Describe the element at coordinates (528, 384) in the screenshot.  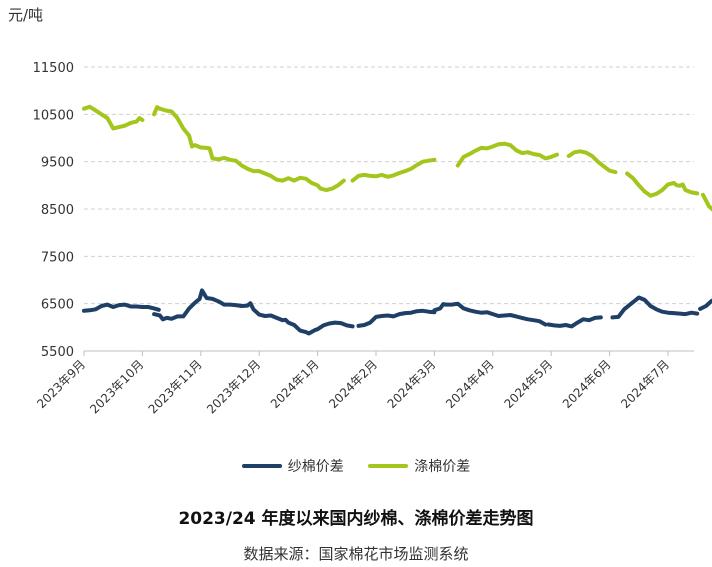
I see `x-tick-label-8: 2024年5月` at that location.